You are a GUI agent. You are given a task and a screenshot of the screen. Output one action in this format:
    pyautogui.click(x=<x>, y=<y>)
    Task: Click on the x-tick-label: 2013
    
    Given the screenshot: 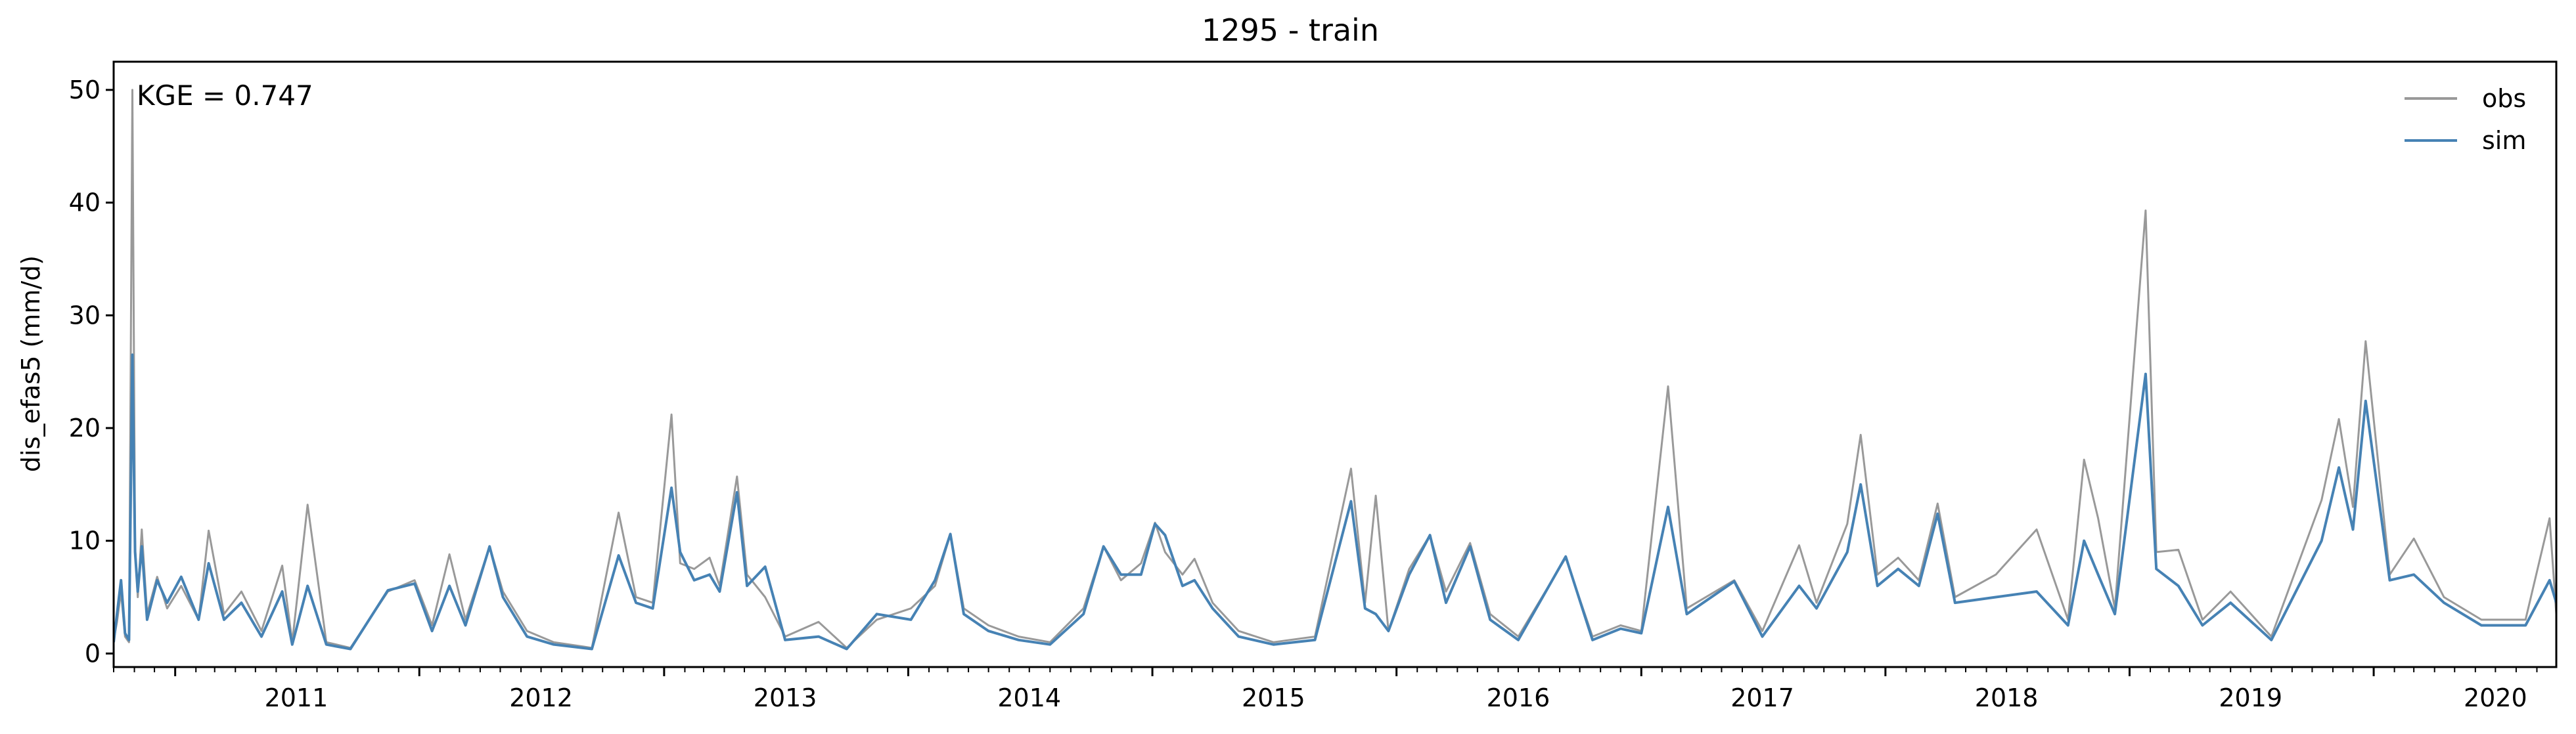 What is the action you would take?
    pyautogui.click(x=785, y=697)
    